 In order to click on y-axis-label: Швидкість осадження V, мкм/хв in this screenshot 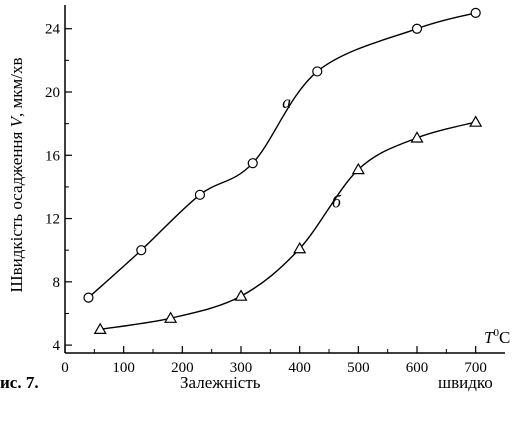, I will do `click(16, 174)`.